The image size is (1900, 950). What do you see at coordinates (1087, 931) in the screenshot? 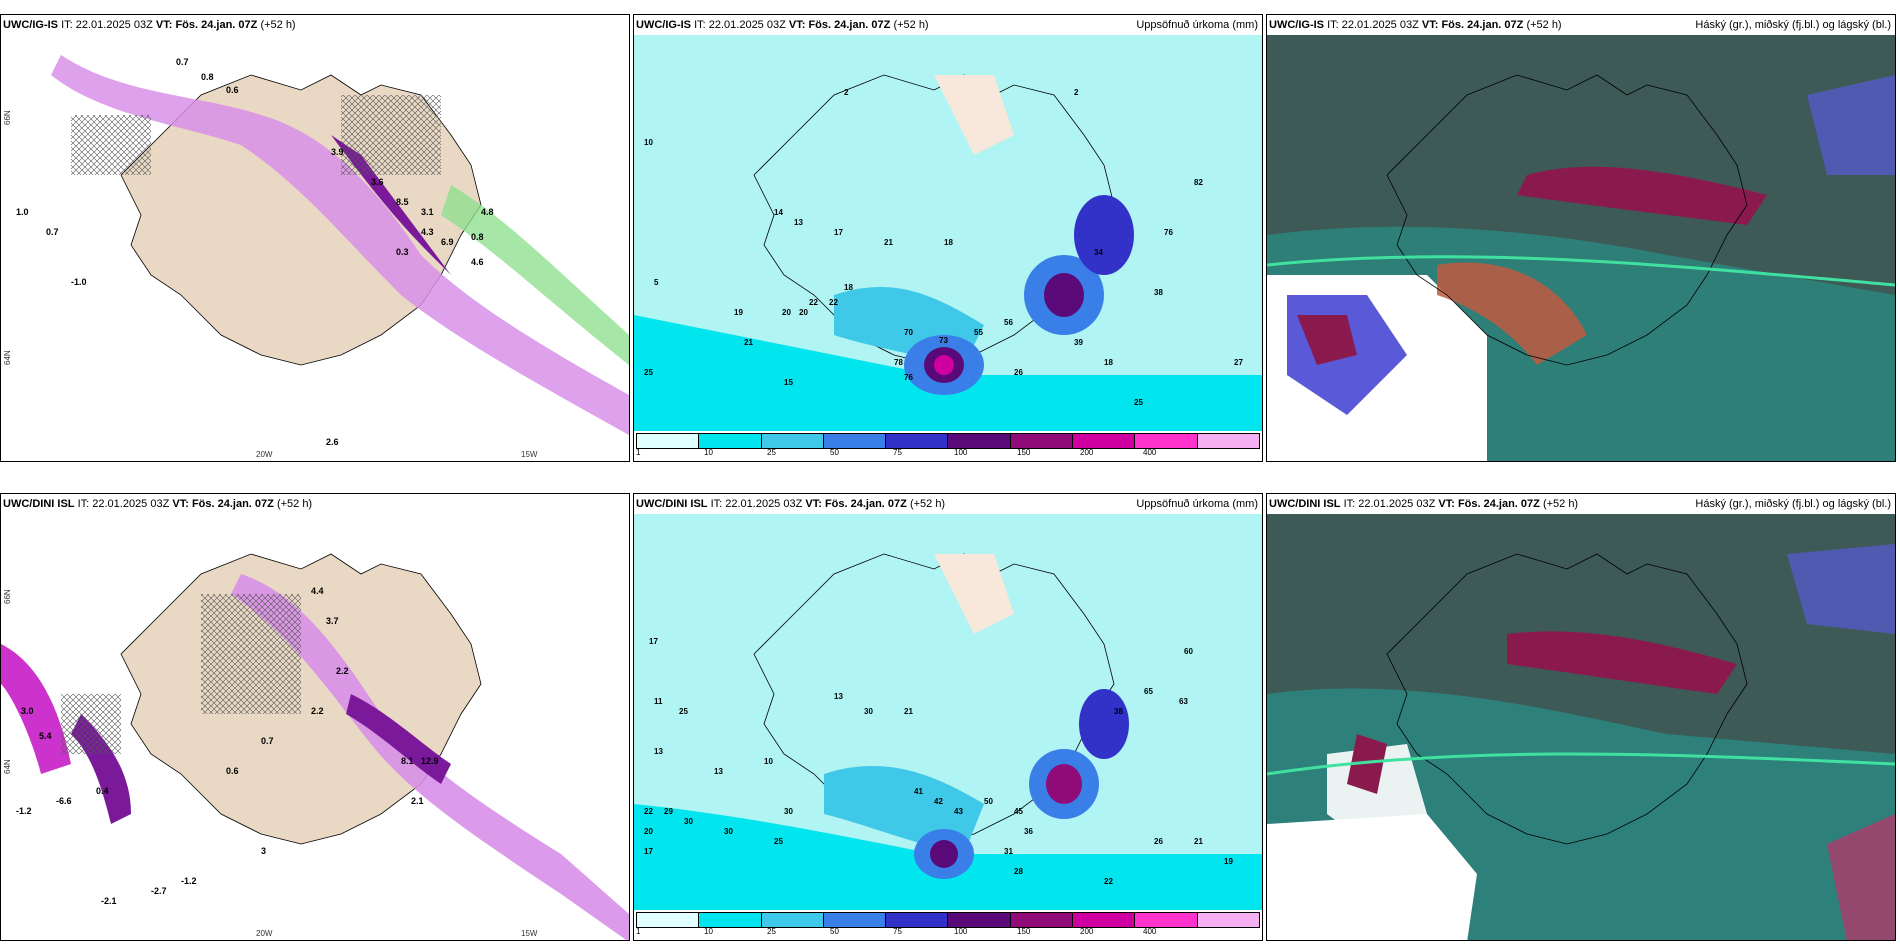
I see `legend-label: 200` at bounding box center [1087, 931].